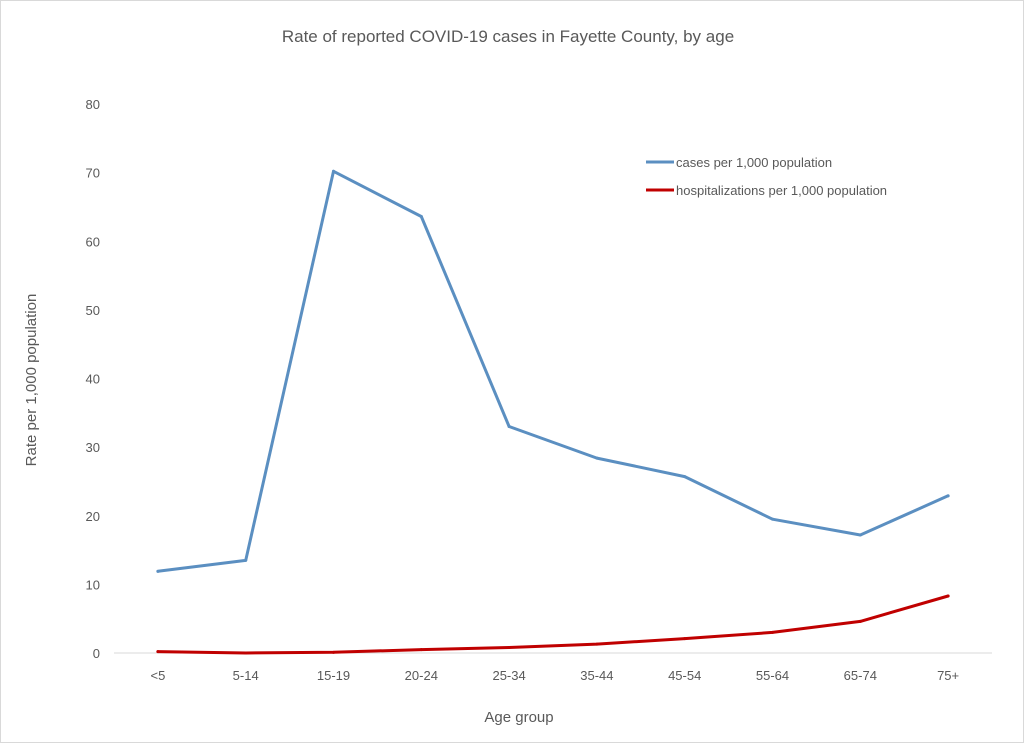  I want to click on x-tick-label: 45-54, so click(684, 675).